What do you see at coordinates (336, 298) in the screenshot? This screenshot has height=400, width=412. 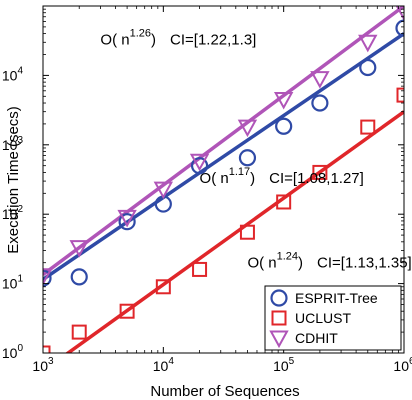 I see `legend-label-esprit-tree: ESPRIT-Tree` at bounding box center [336, 298].